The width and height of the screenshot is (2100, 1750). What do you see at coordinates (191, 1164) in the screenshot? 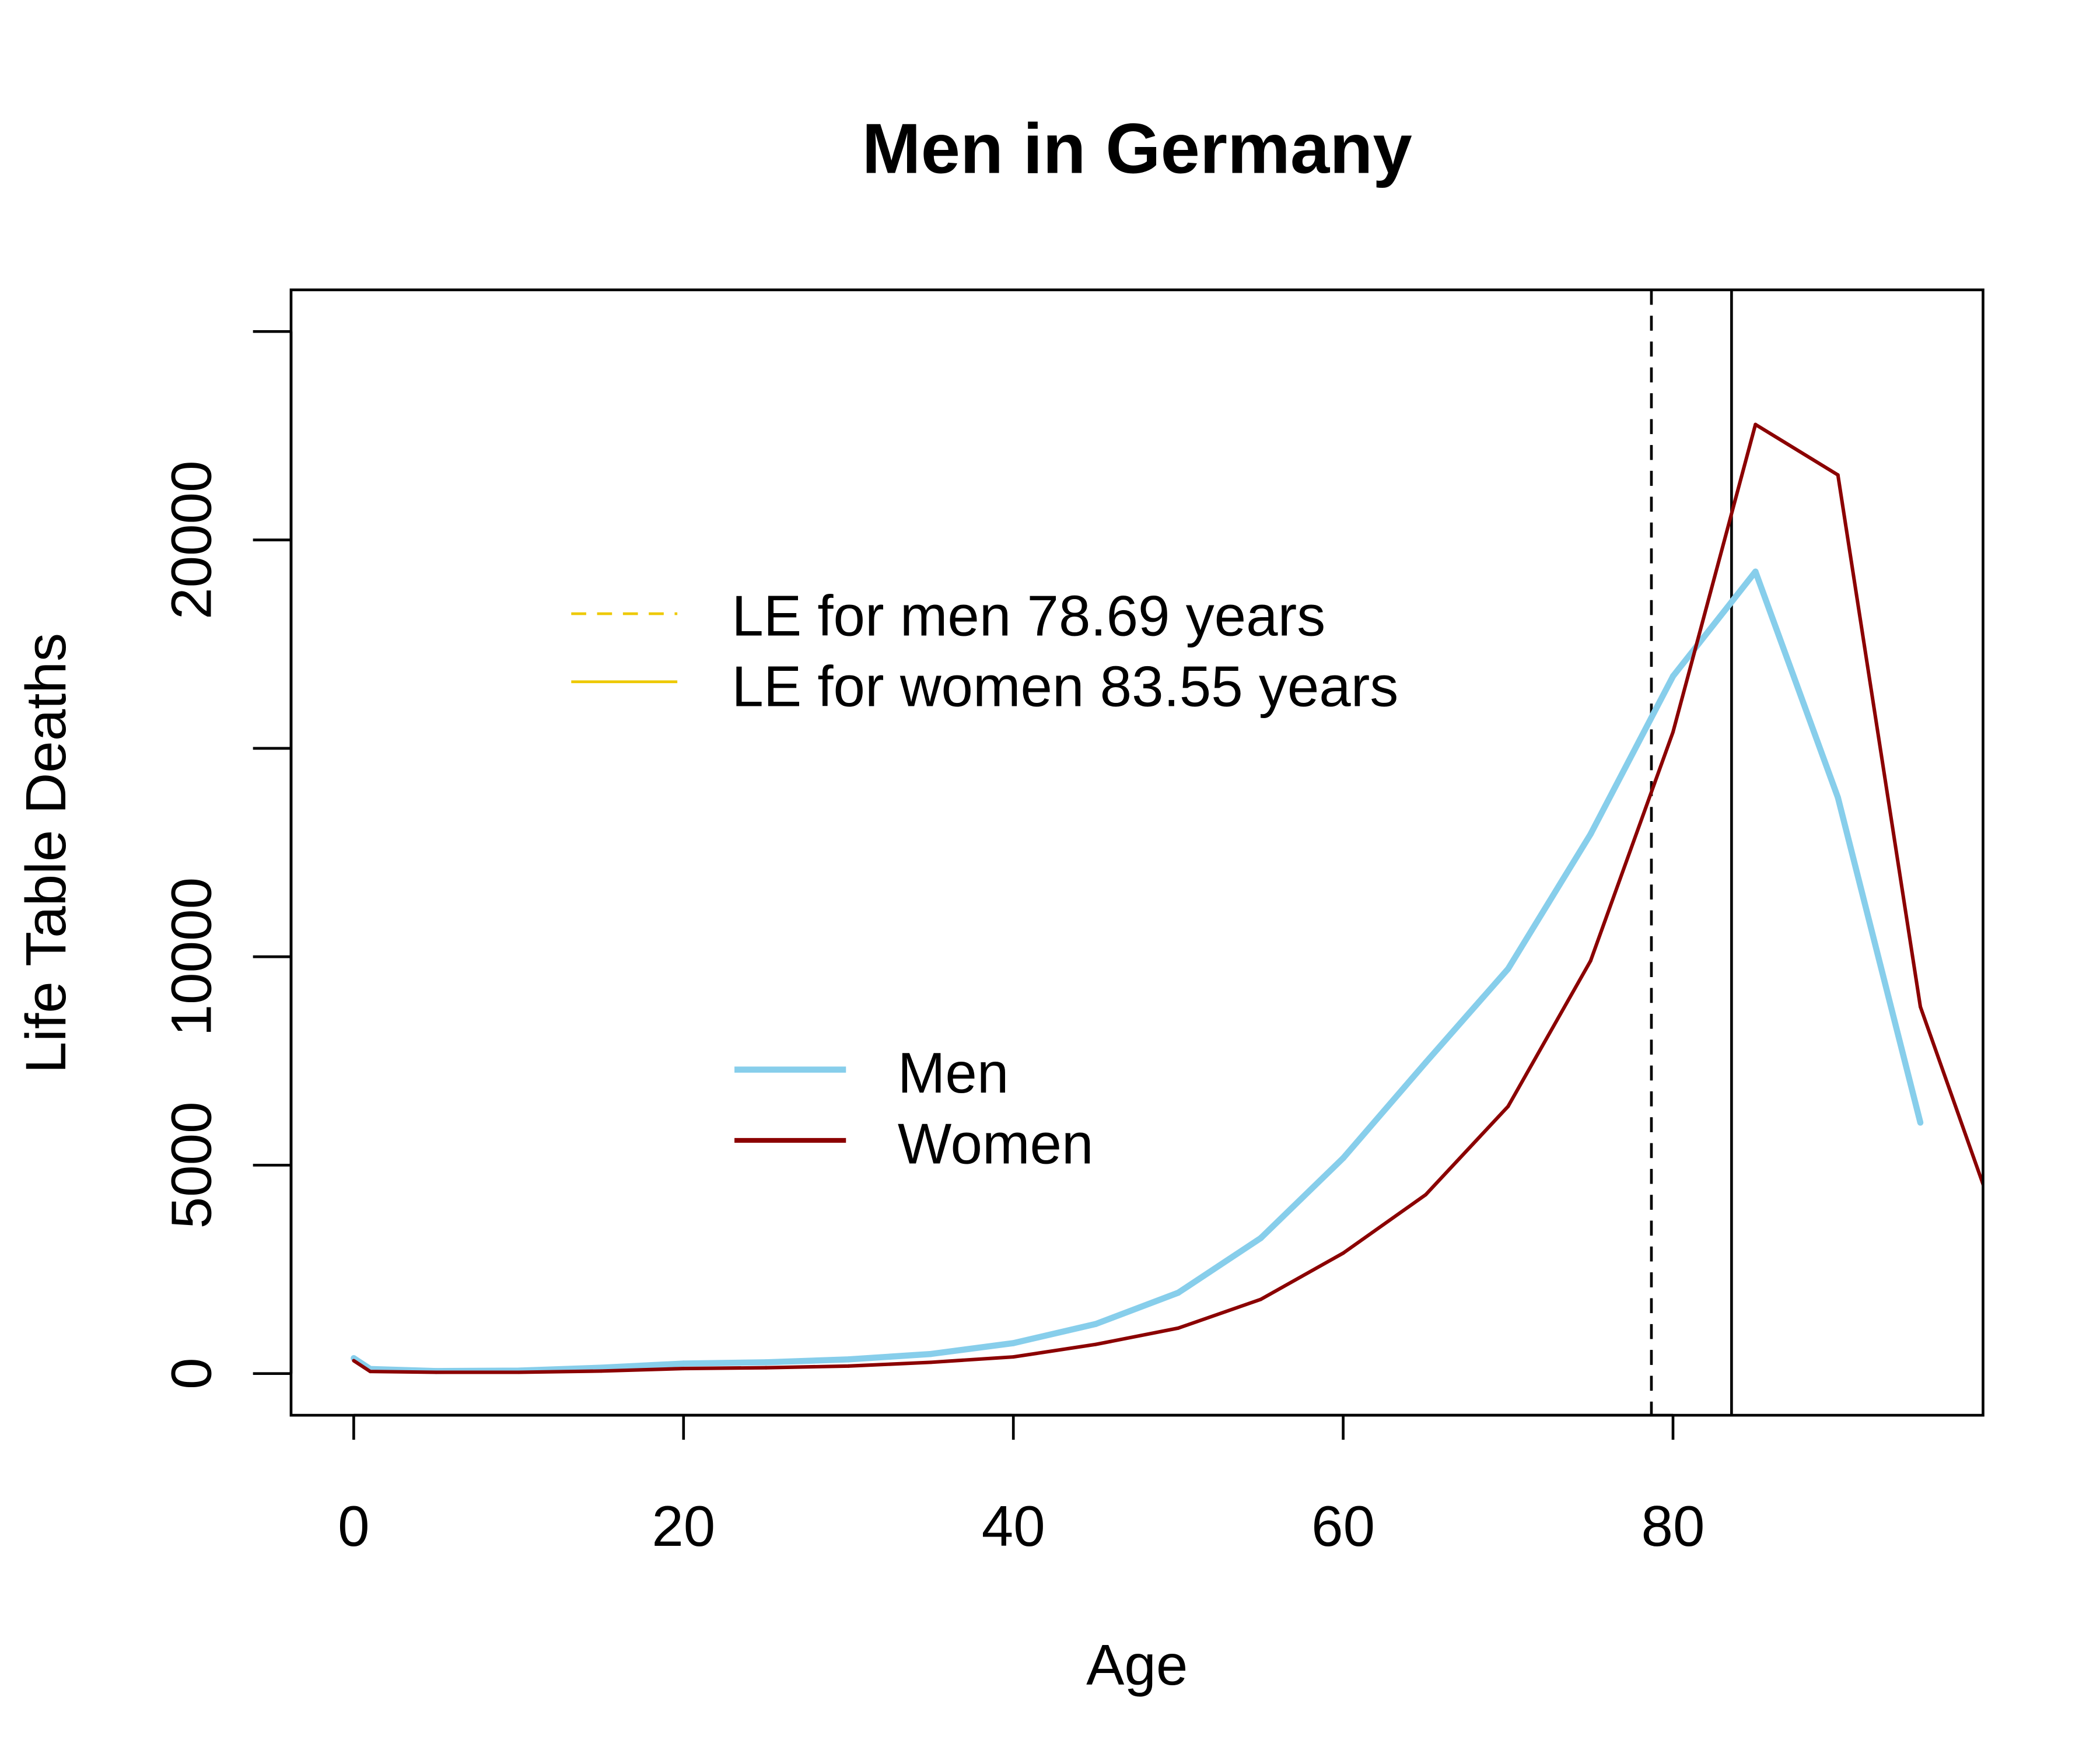
I see `y-tick-label: 5000` at bounding box center [191, 1164].